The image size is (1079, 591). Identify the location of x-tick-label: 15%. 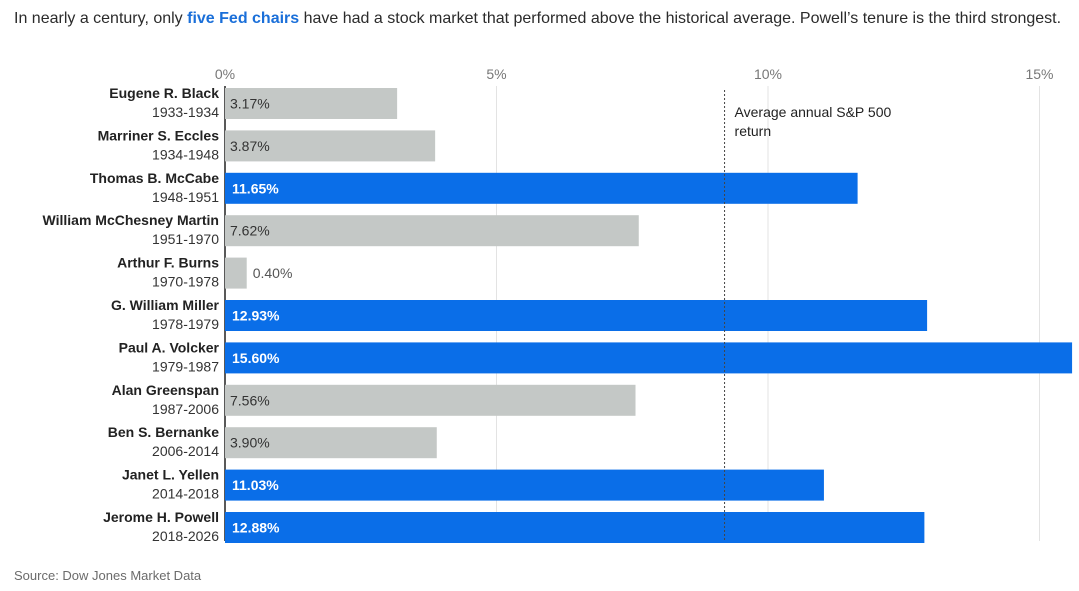
(1039, 74).